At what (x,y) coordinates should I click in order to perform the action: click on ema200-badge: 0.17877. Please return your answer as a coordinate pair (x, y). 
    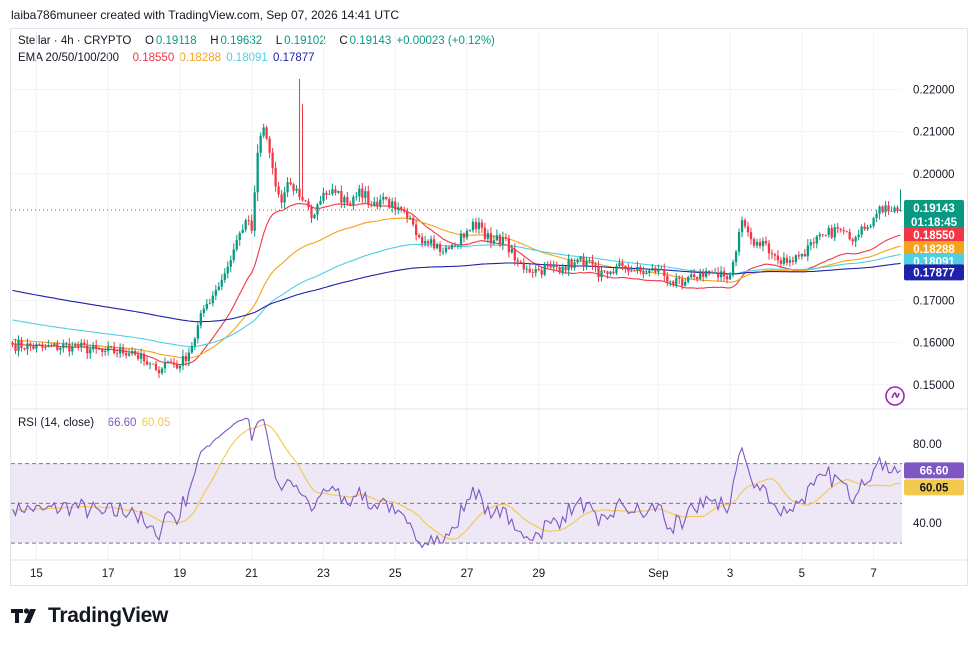
    Looking at the image, I should click on (934, 272).